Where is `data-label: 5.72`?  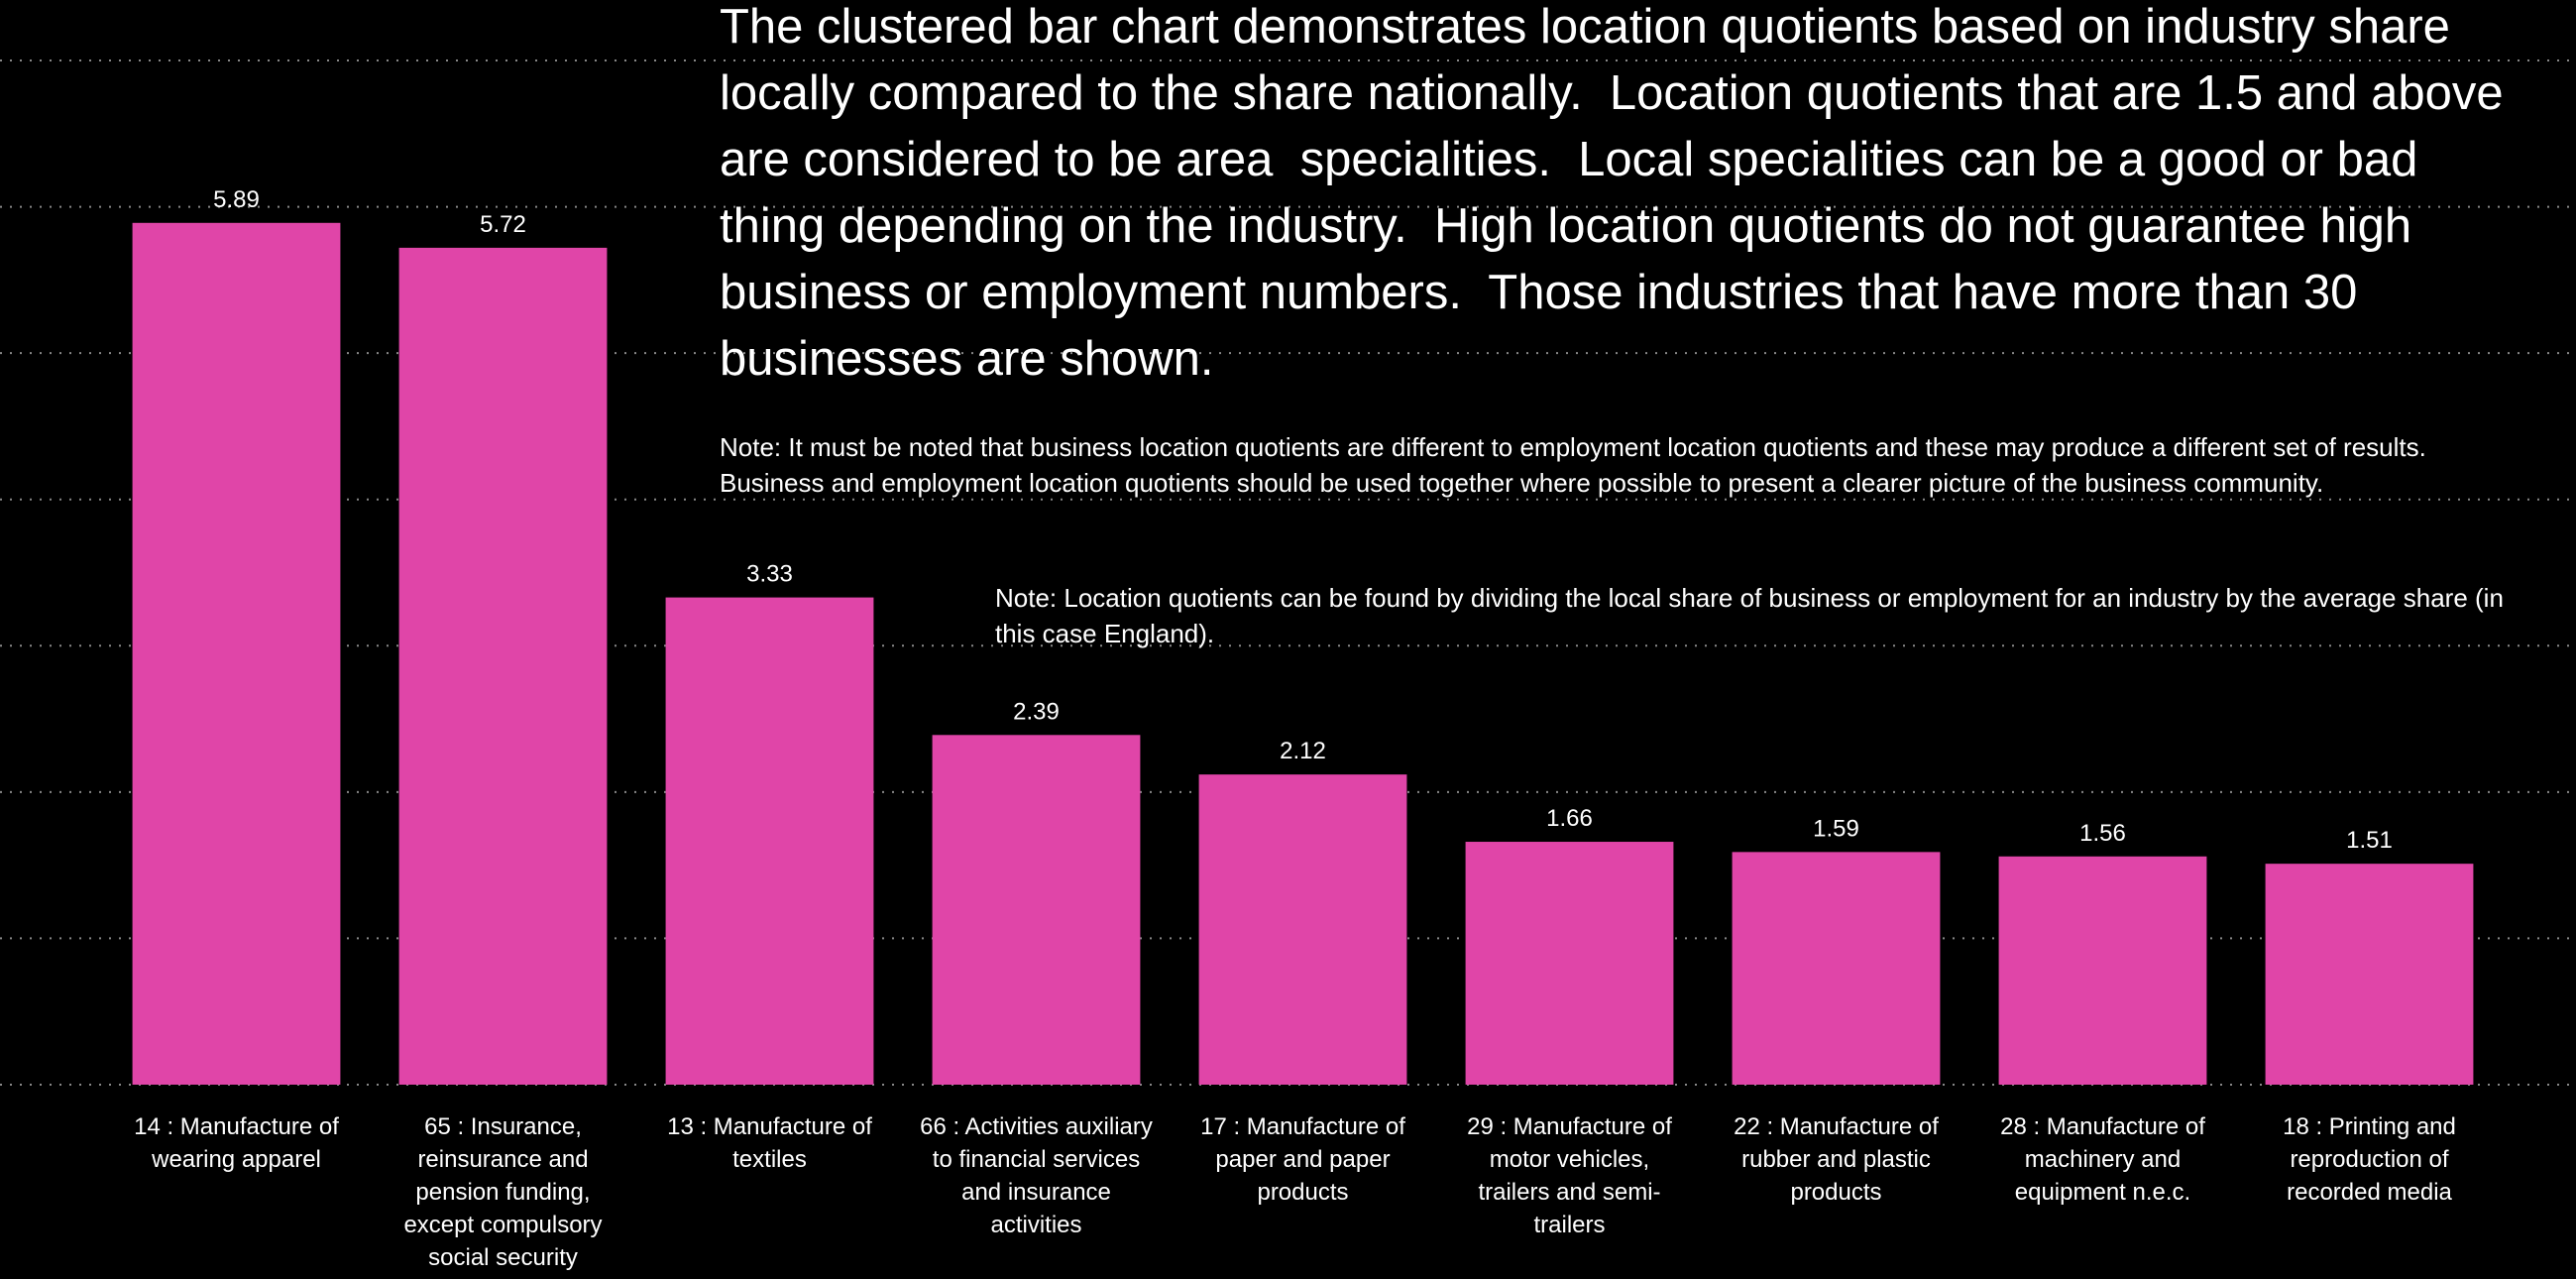
data-label: 5.72 is located at coordinates (503, 224).